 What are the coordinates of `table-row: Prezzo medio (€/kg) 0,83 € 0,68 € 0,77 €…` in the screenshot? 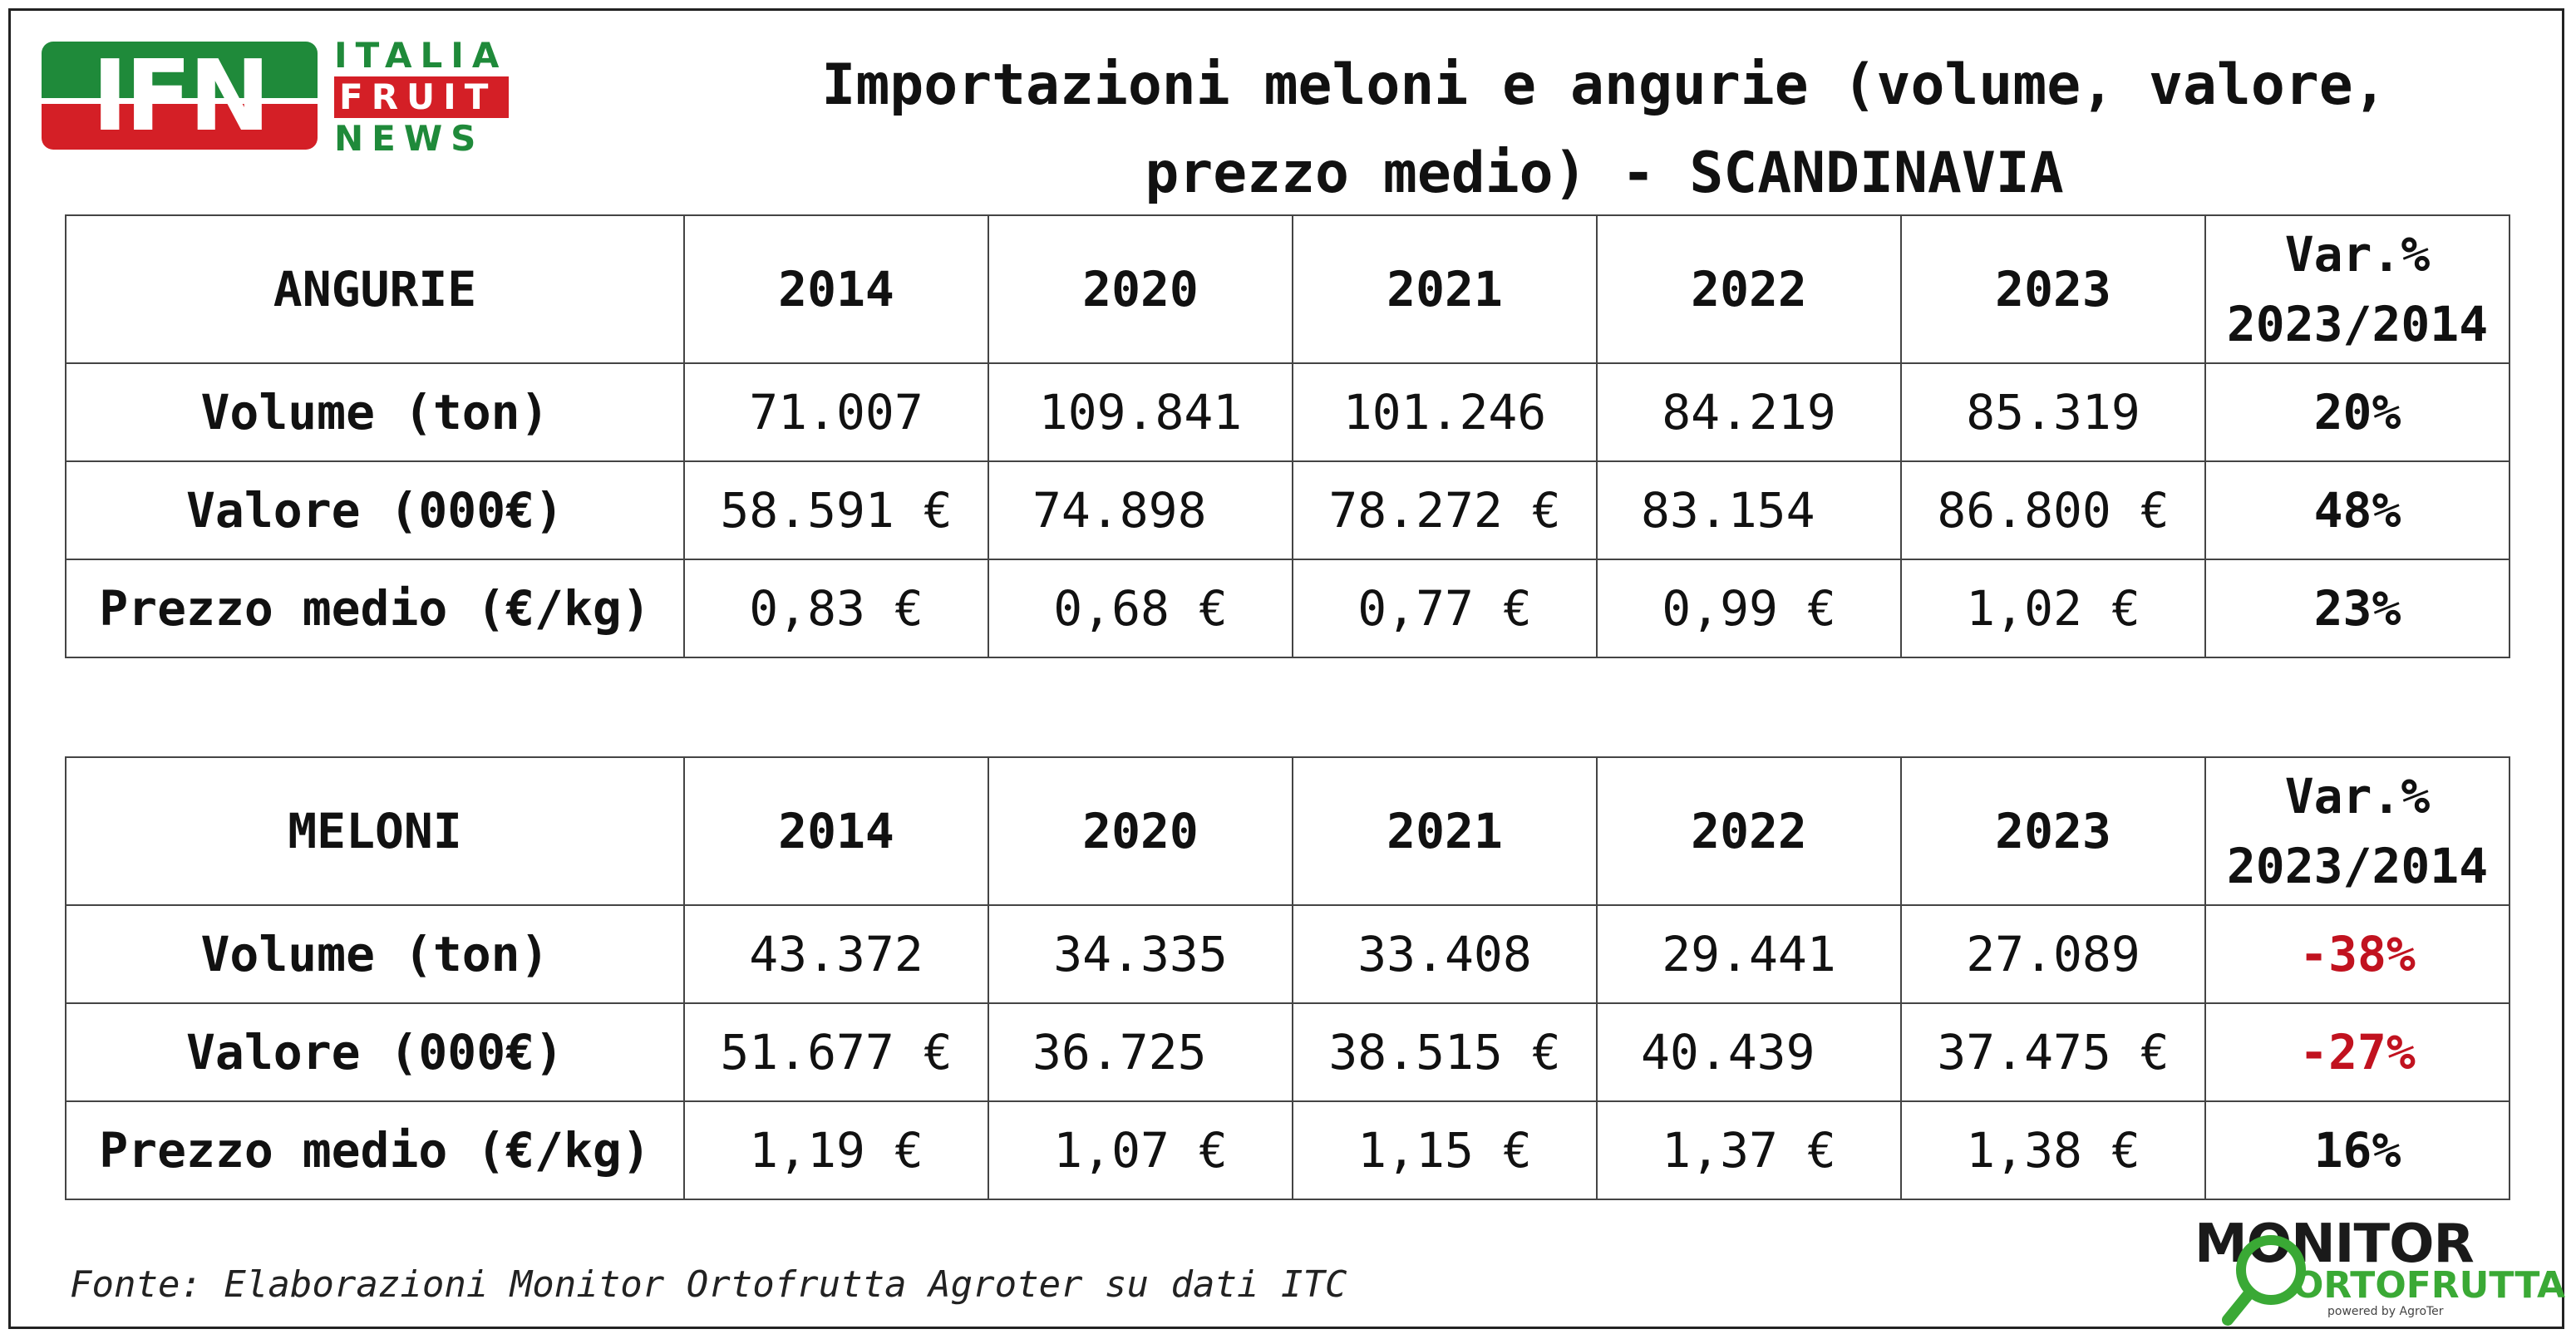 It's located at (1287, 608).